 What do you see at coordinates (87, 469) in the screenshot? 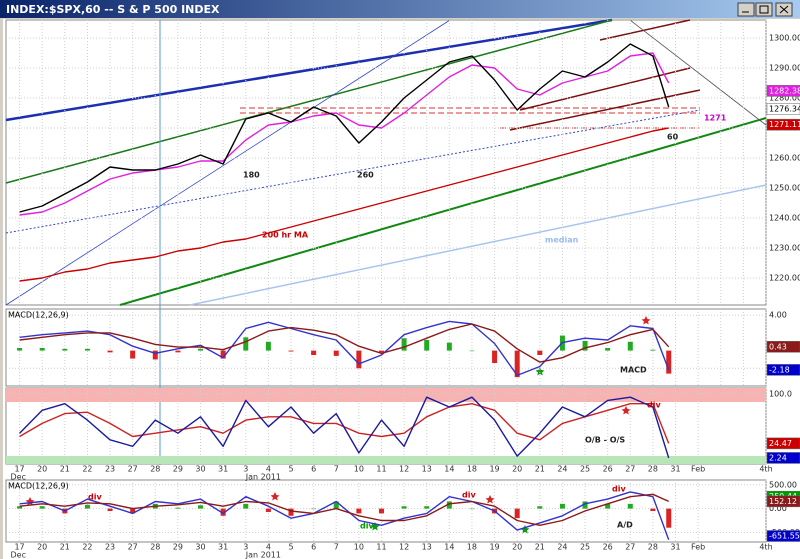
I see `x-tick-label: 22` at bounding box center [87, 469].